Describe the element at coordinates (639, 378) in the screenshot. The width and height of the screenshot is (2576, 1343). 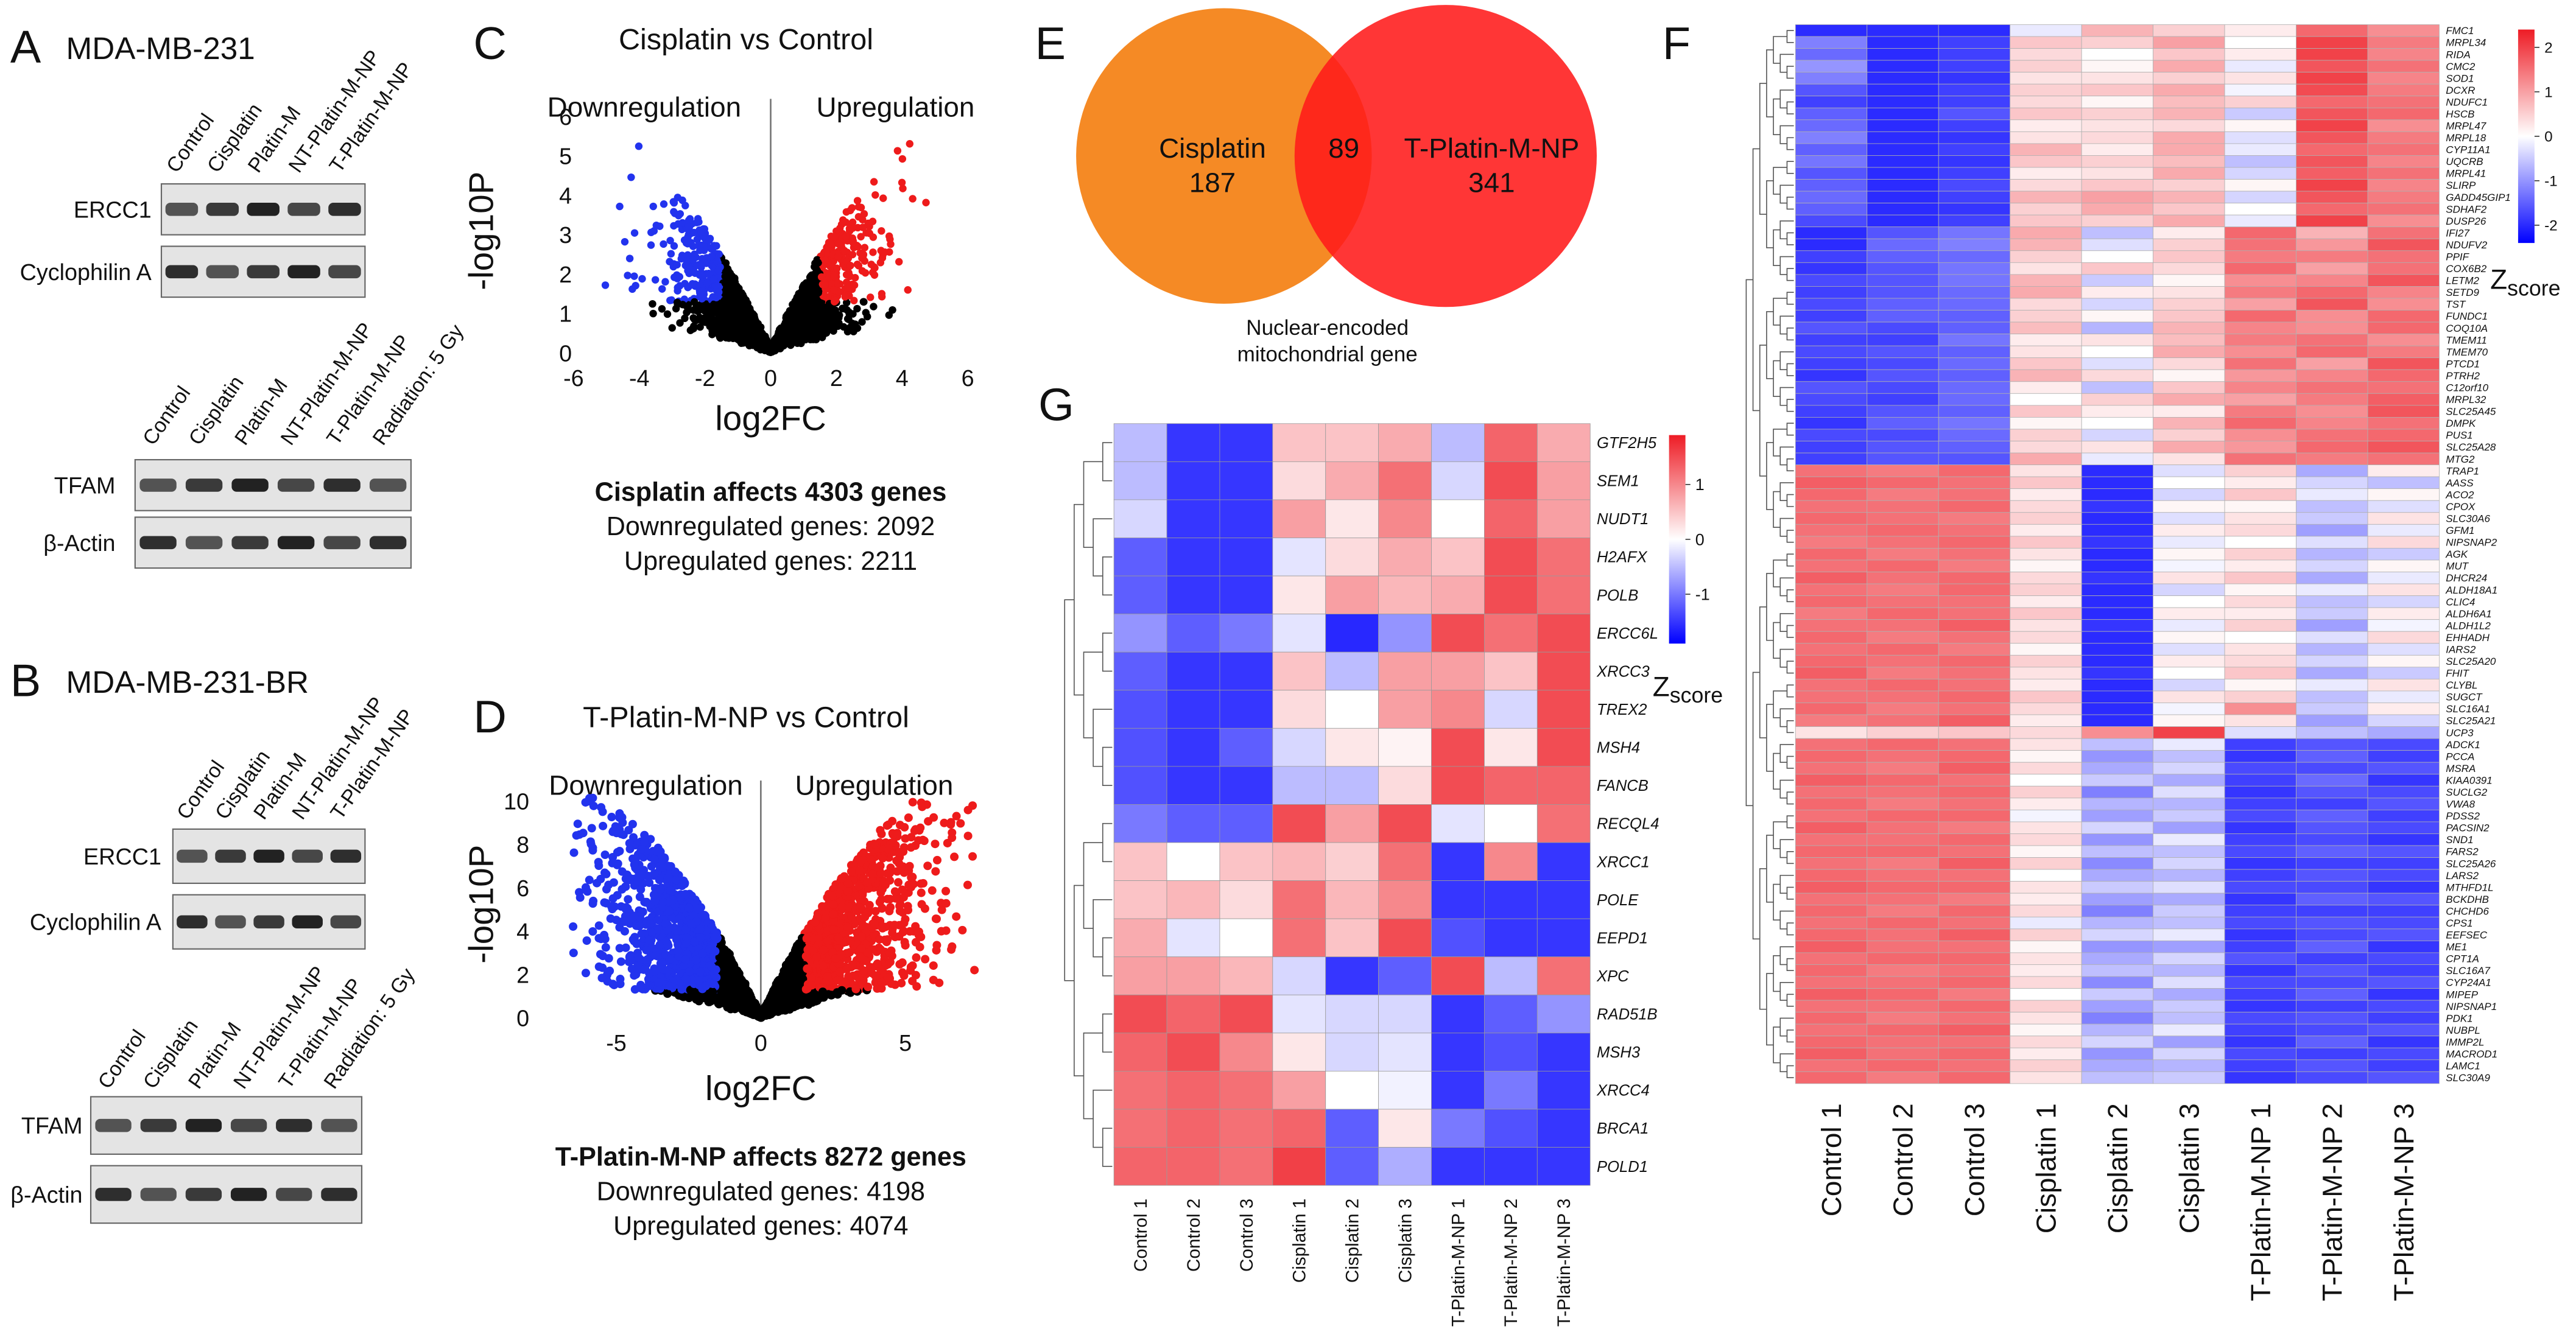
I see `x-tick-label: -4` at that location.